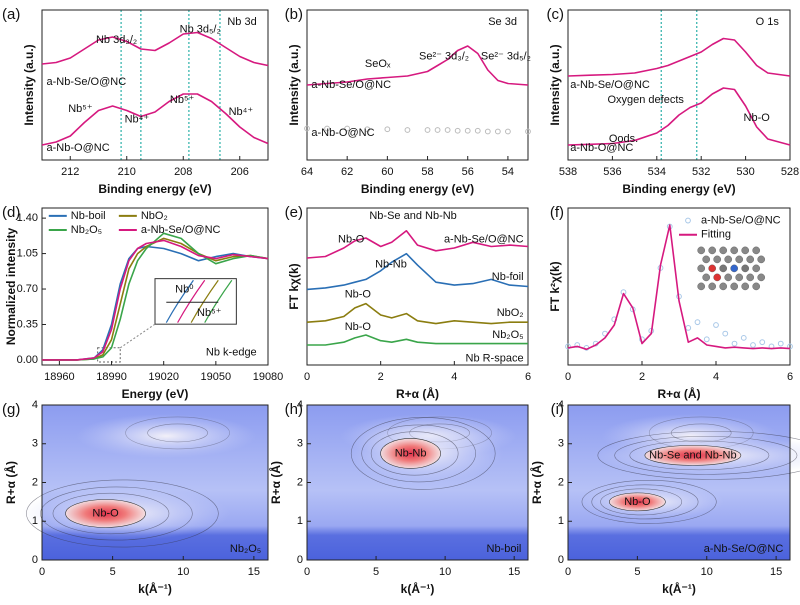 Image resolution: width=800 pixels, height=605 pixels. I want to click on x-tick-label: 56, so click(468, 172).